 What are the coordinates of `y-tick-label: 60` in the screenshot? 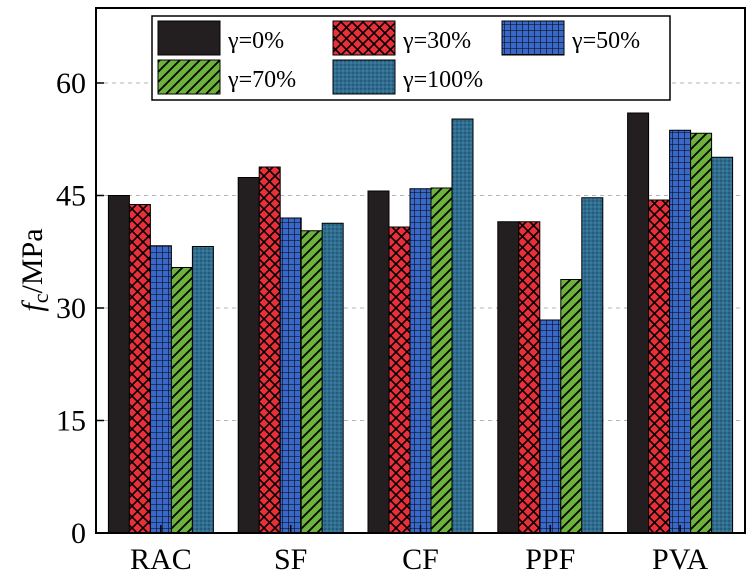 It's located at (71, 83).